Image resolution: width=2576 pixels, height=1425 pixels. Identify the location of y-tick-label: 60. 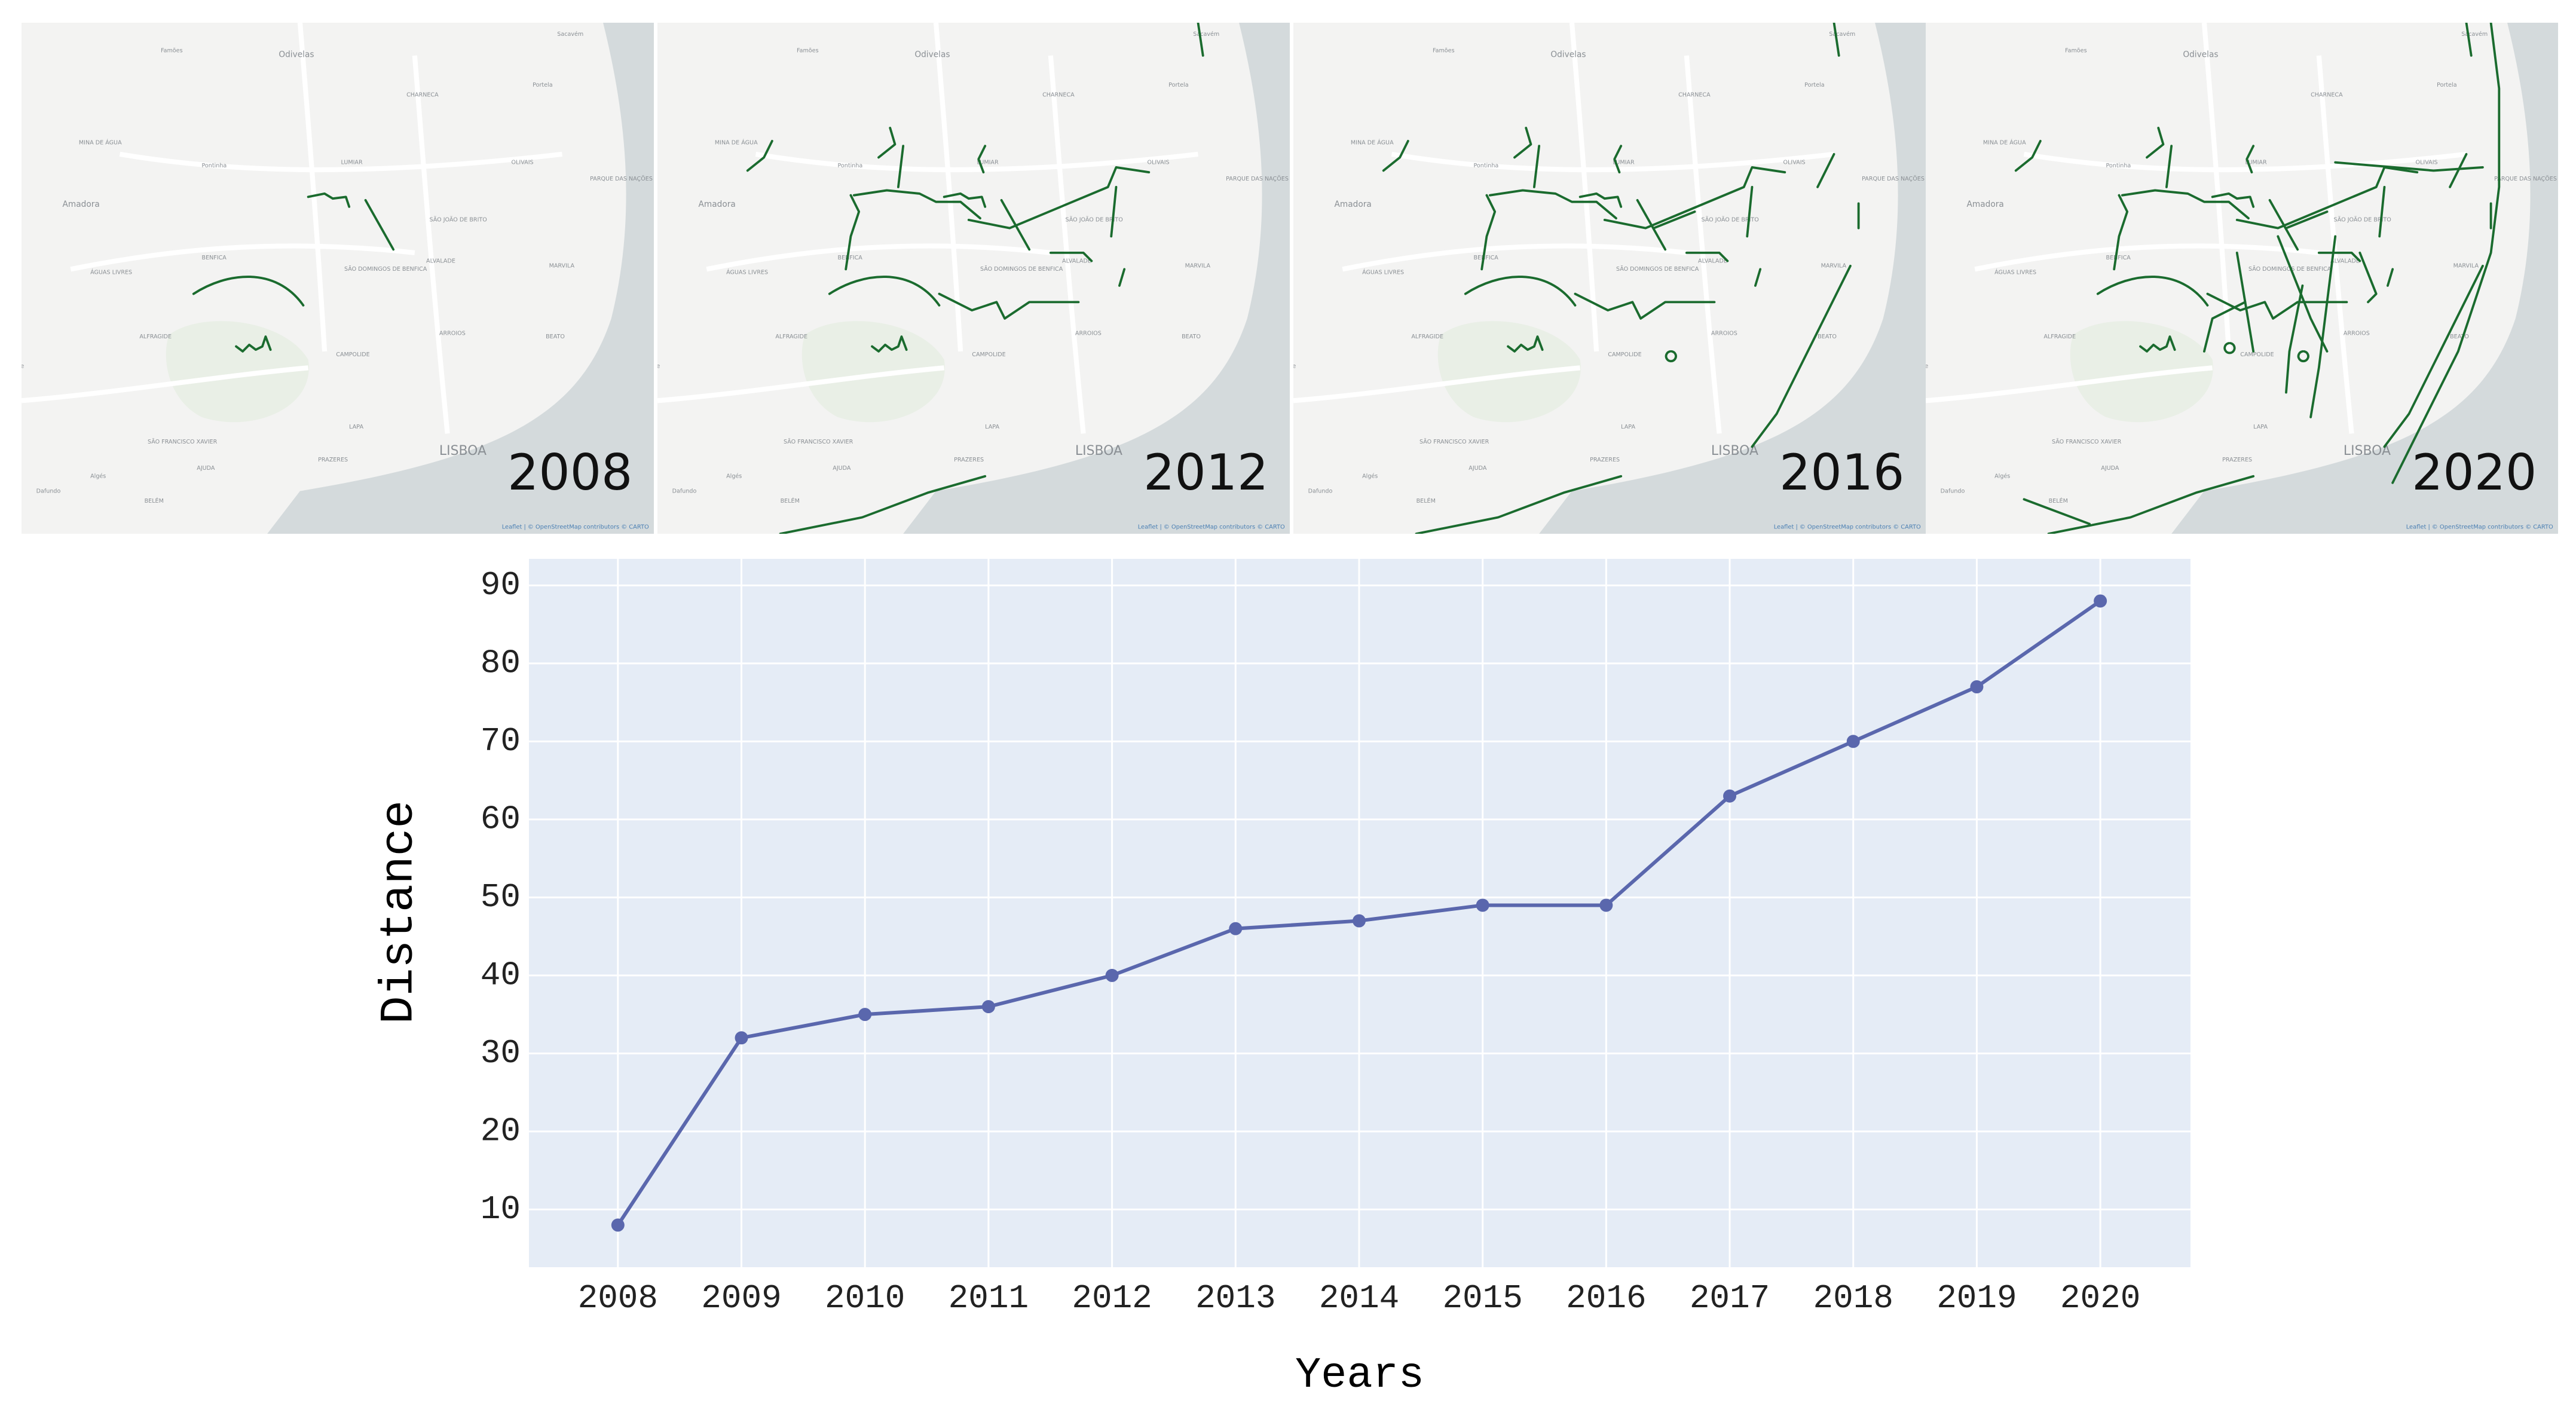
(501, 819).